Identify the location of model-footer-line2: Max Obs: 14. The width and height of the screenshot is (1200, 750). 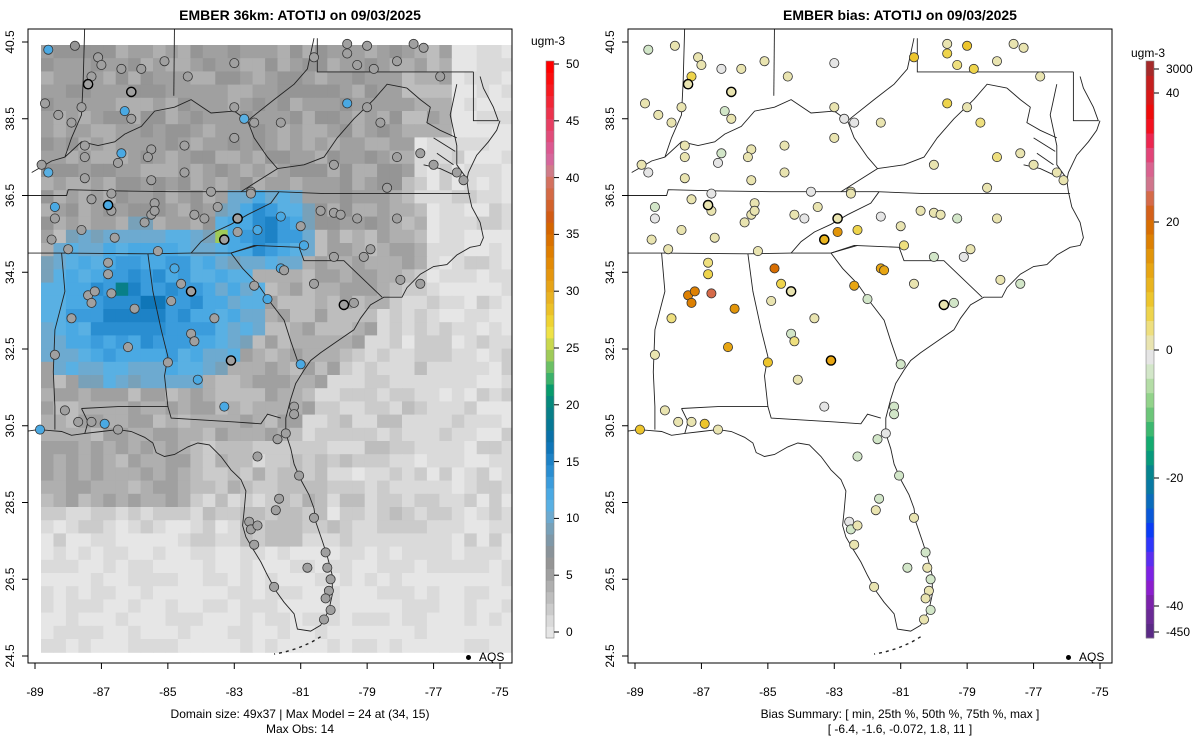
(300, 729).